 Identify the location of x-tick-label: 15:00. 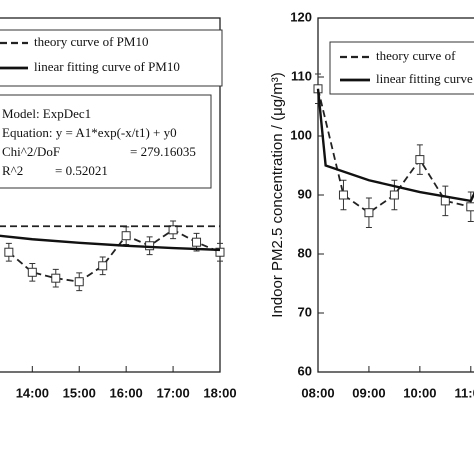
(79, 392).